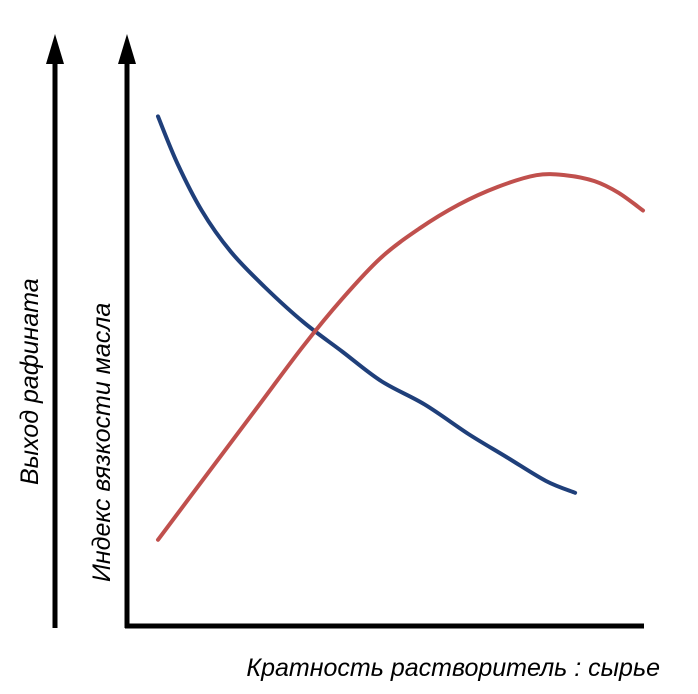  Describe the element at coordinates (30, 381) in the screenshot. I see `y-axis-left-title: Выход рафината` at that location.